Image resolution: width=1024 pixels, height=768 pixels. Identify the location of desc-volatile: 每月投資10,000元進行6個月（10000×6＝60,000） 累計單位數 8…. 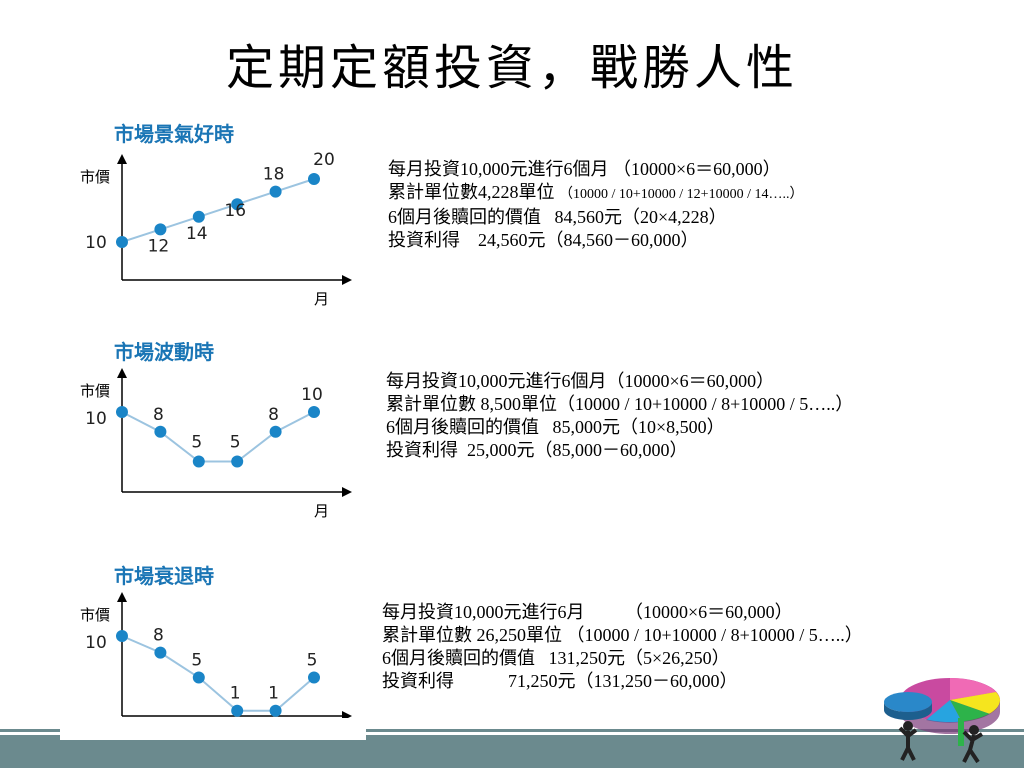
(619, 416).